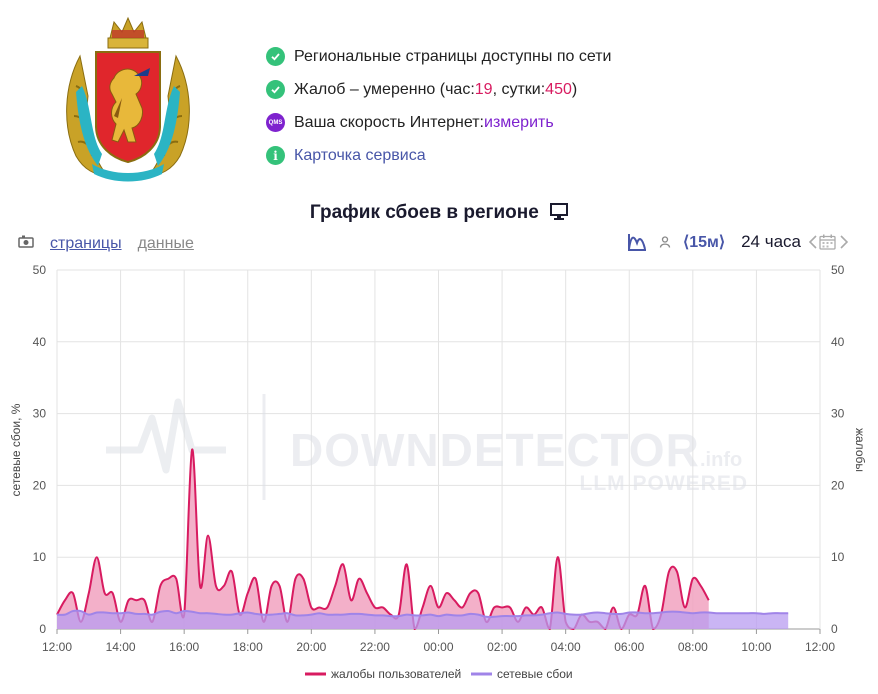 This screenshot has height=694, width=878. Describe the element at coordinates (519, 122) in the screenshot. I see `speed-measure-link: измерить` at that location.